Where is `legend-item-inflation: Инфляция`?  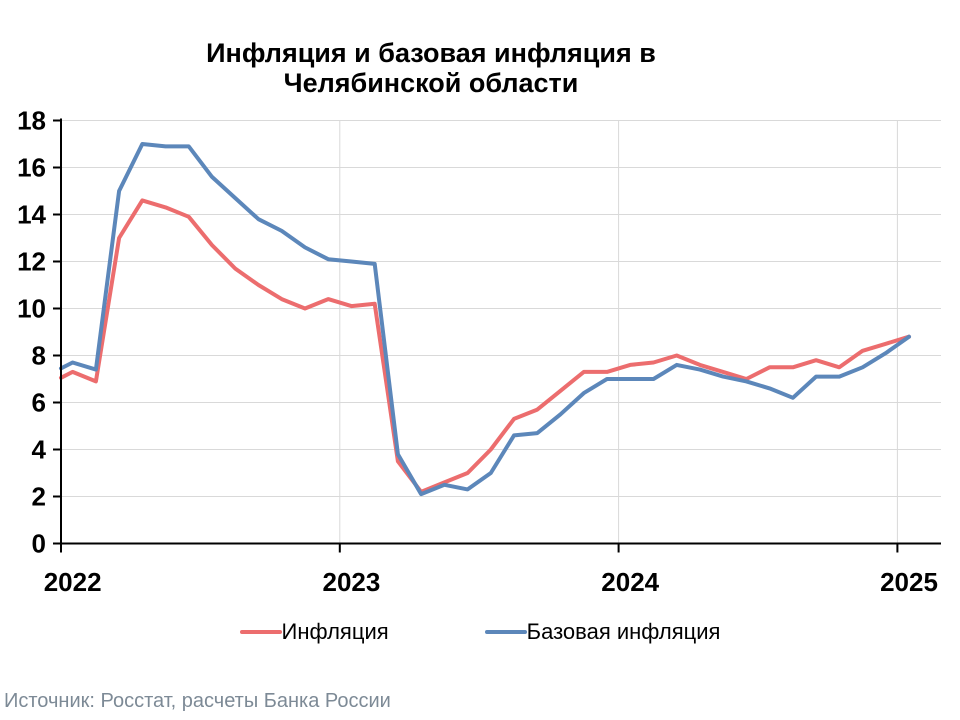
legend-item-inflation: Инфляция is located at coordinates (314, 632).